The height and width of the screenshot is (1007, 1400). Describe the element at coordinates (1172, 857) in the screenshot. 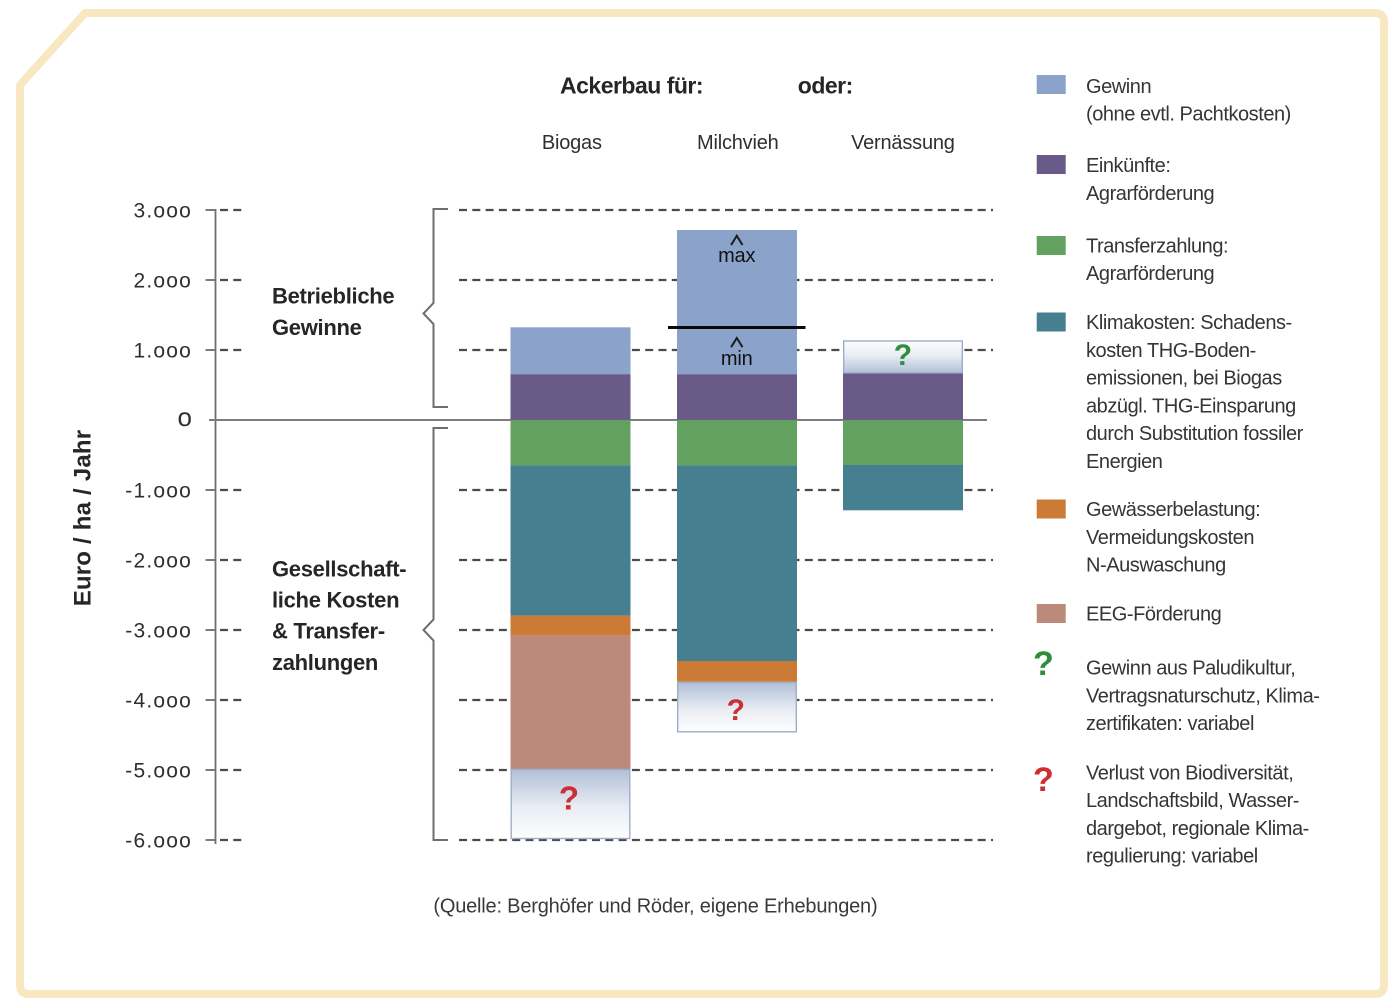

I see `svg-text: regulierung: variabel` at that location.